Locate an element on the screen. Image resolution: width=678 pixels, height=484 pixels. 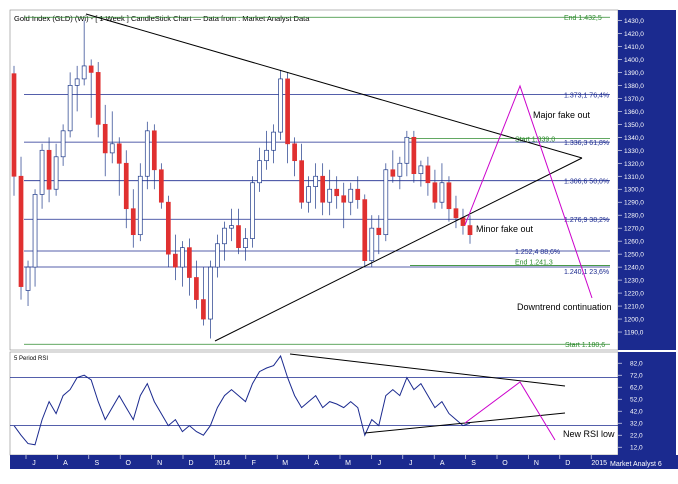
level-label: Start 1.180,6 is located at coordinates (585, 345).